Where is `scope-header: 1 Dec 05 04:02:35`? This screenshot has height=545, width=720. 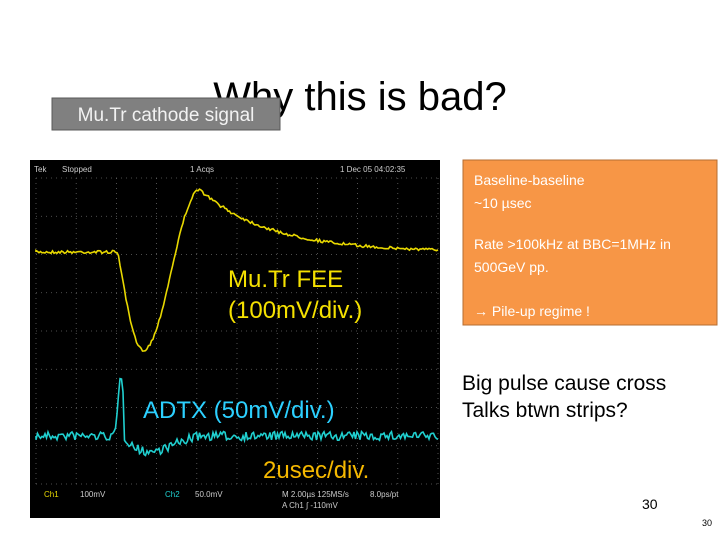 scope-header: 1 Dec 05 04:02:35 is located at coordinates (373, 169).